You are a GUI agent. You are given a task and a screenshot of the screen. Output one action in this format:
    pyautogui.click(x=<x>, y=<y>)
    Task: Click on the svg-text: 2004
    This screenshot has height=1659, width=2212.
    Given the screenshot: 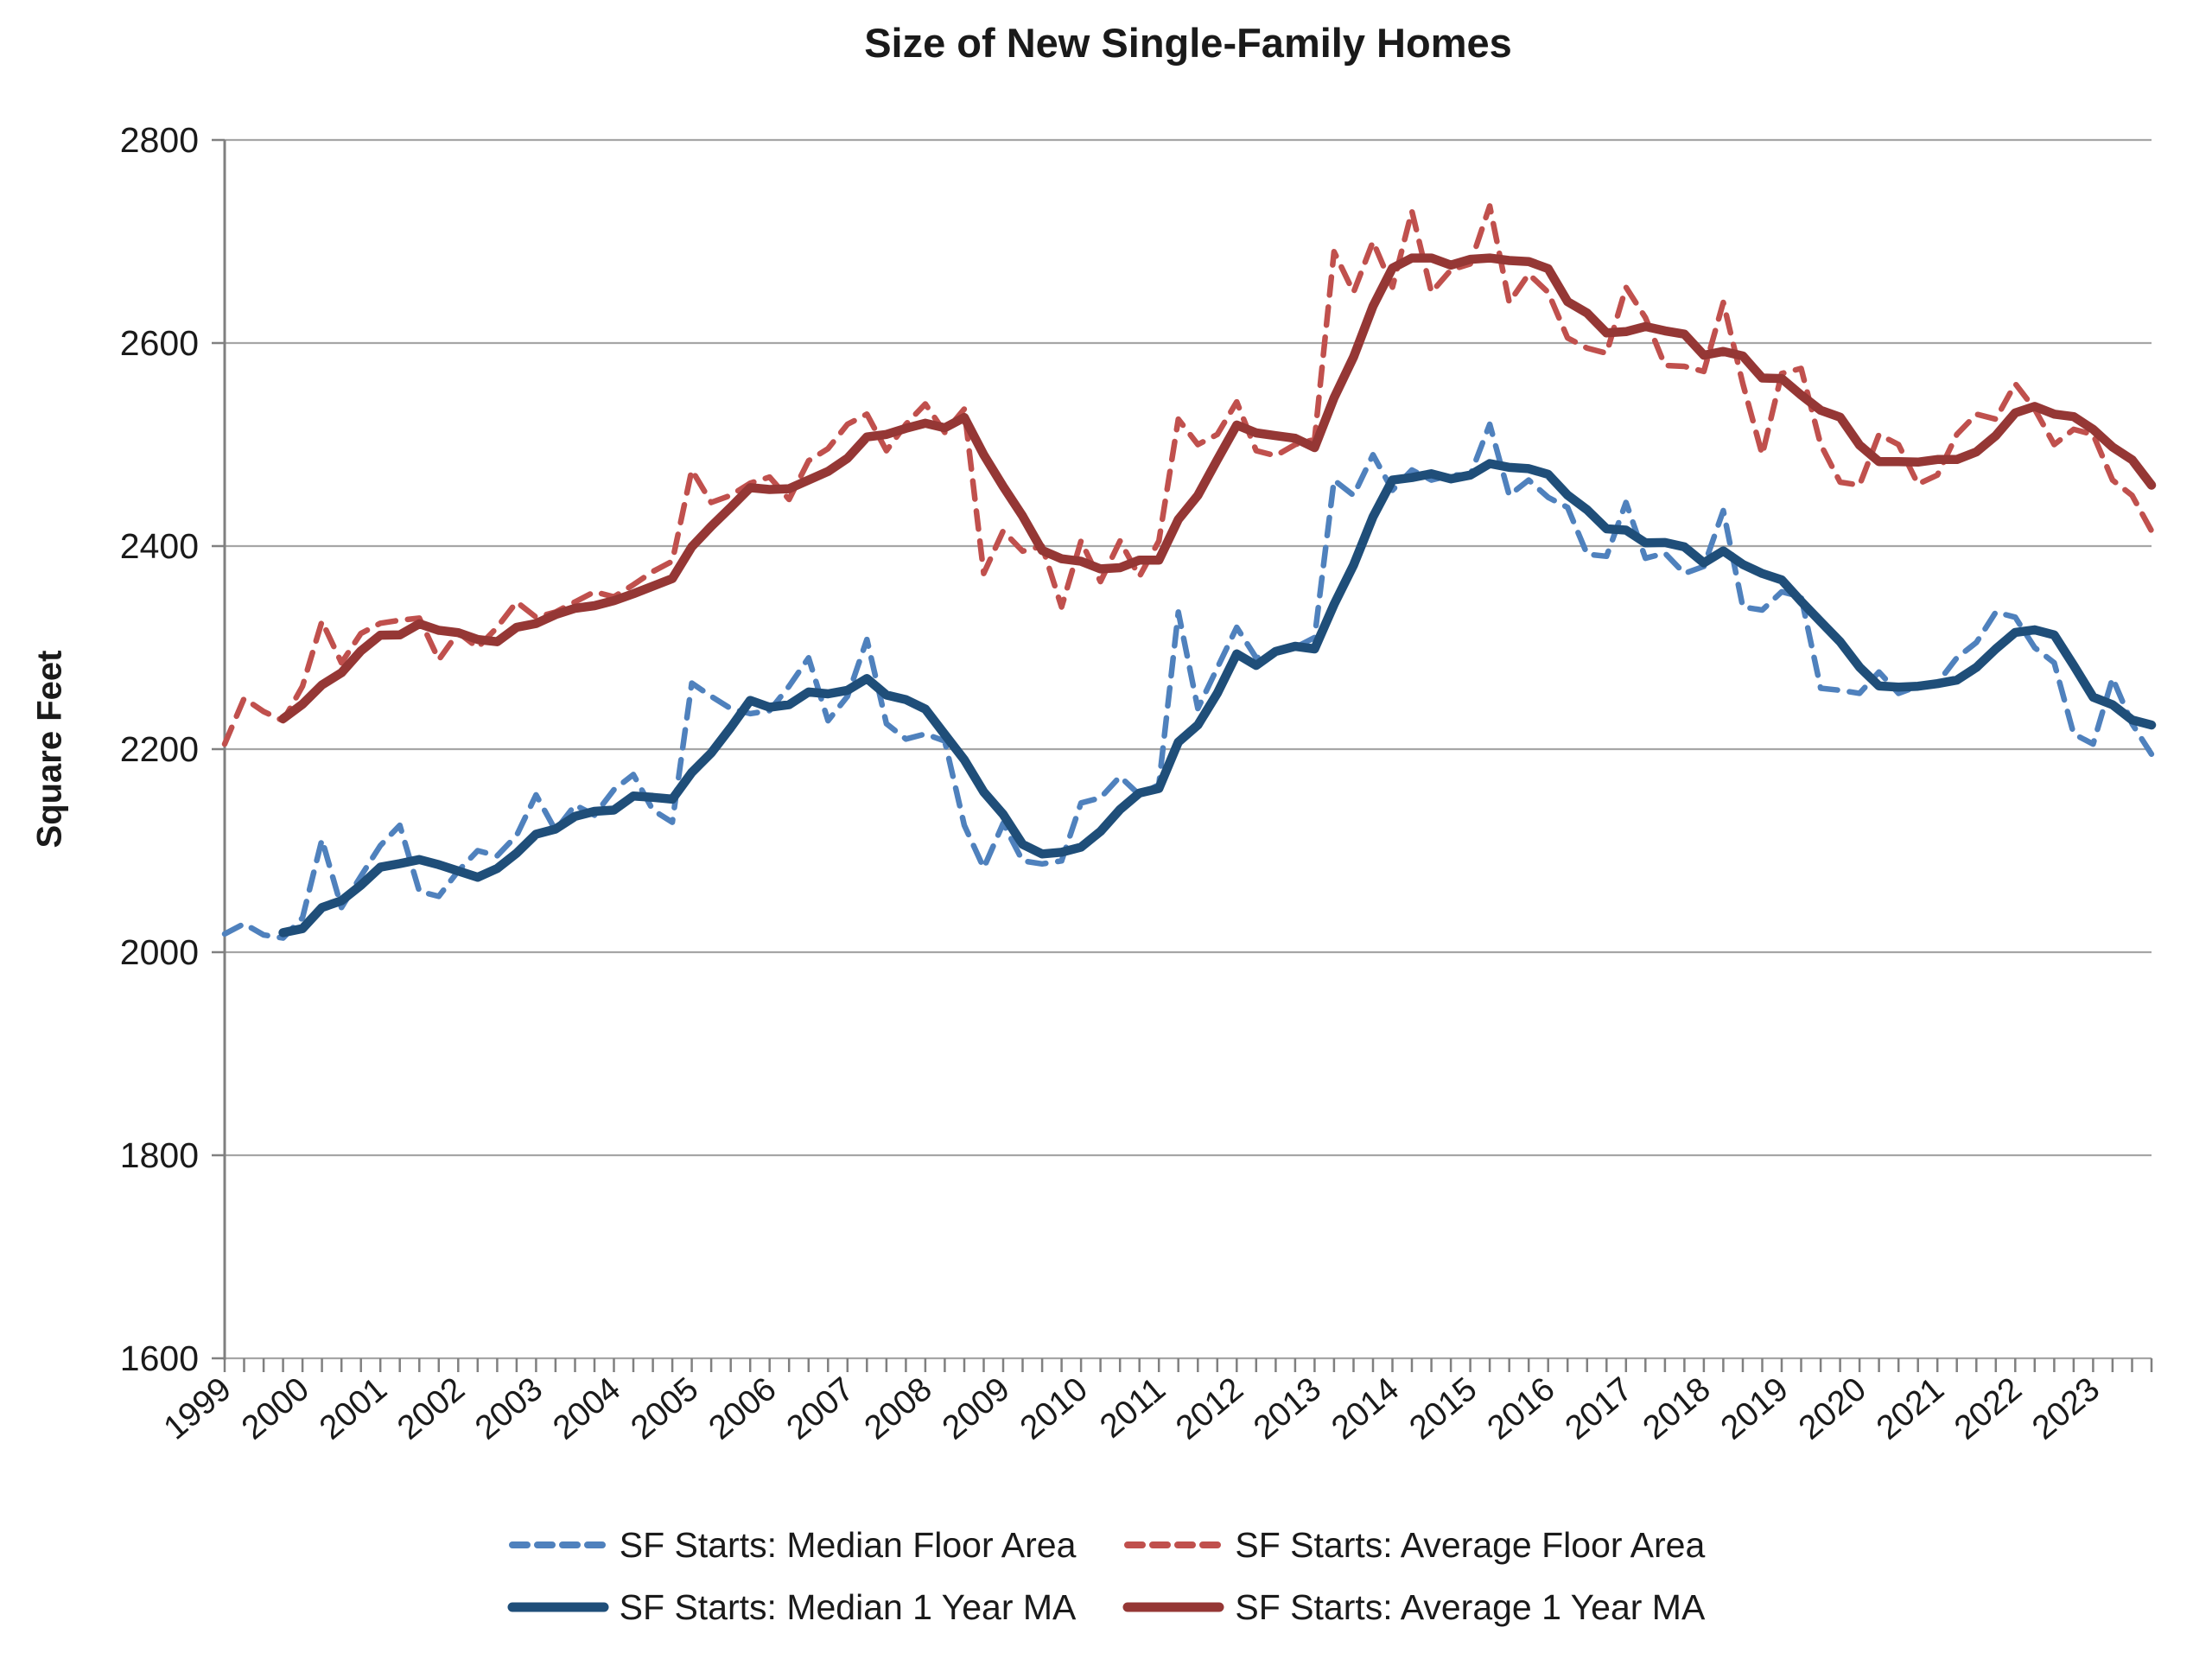 What is the action you would take?
    pyautogui.click(x=586, y=1408)
    